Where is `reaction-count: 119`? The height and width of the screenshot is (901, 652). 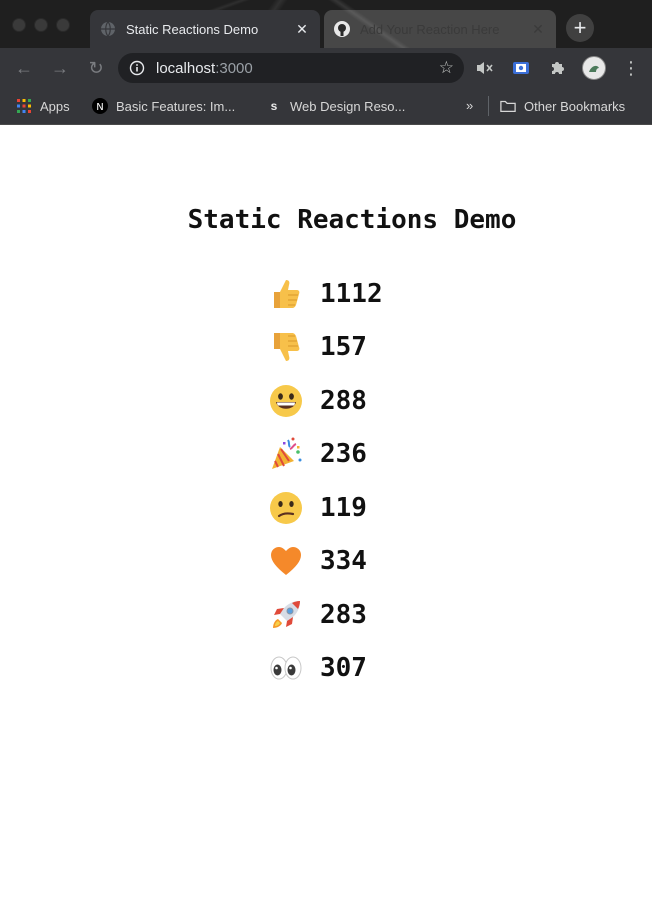 reaction-count: 119 is located at coordinates (343, 507).